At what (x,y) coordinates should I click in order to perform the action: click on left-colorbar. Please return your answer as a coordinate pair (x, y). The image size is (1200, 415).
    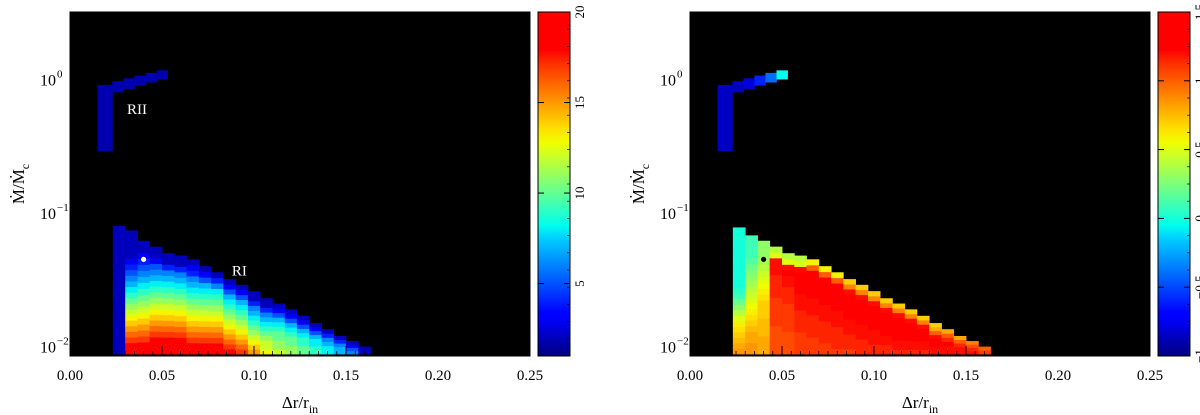
    Looking at the image, I should click on (554, 184).